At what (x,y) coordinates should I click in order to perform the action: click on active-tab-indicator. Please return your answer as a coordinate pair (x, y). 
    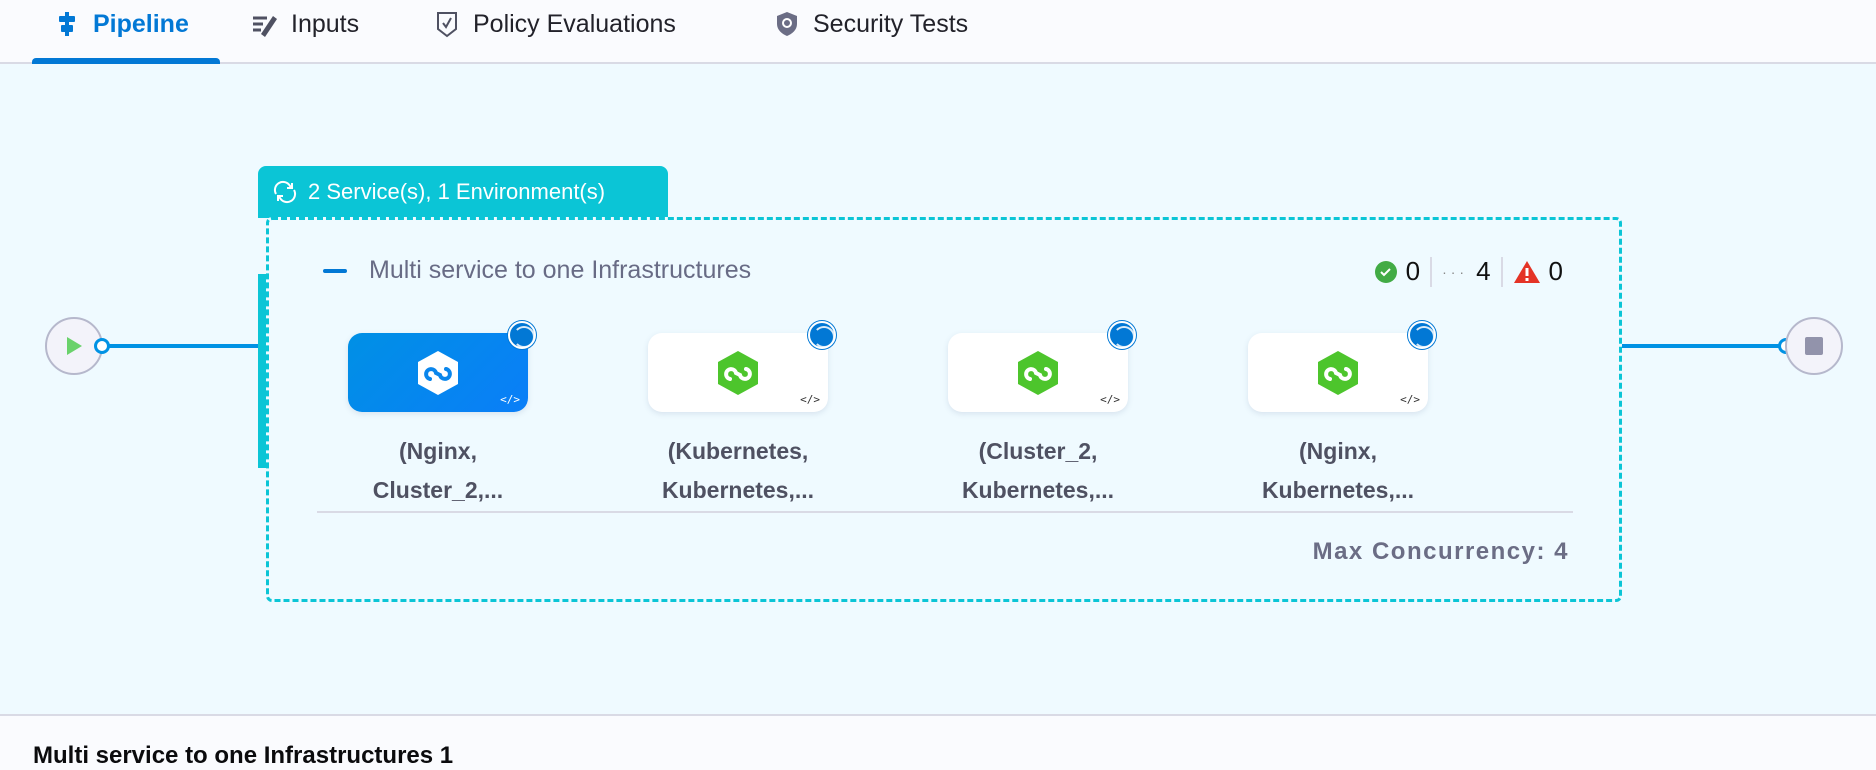
    Looking at the image, I should click on (126, 61).